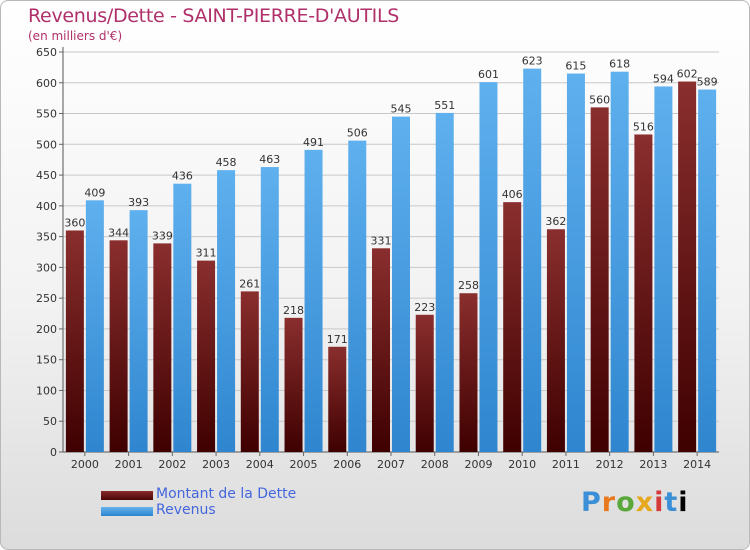 The image size is (750, 550). What do you see at coordinates (127, 495) in the screenshot?
I see `legend-swatch-debt` at bounding box center [127, 495].